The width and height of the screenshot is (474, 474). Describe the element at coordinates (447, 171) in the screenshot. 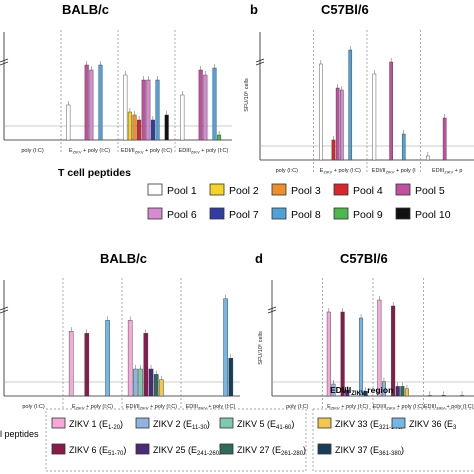

I see `x-tick-label: EDIIIZIKV + p` at that location.